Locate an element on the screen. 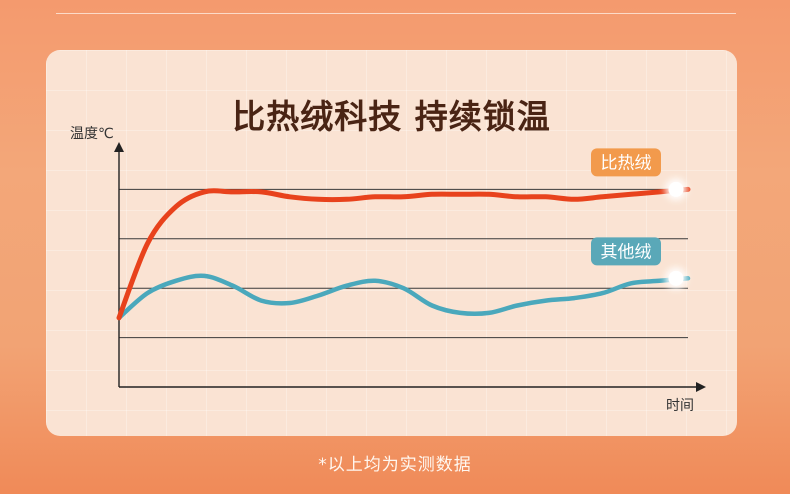 The height and width of the screenshot is (494, 790). y-axis-label: 温度℃ is located at coordinates (92, 134).